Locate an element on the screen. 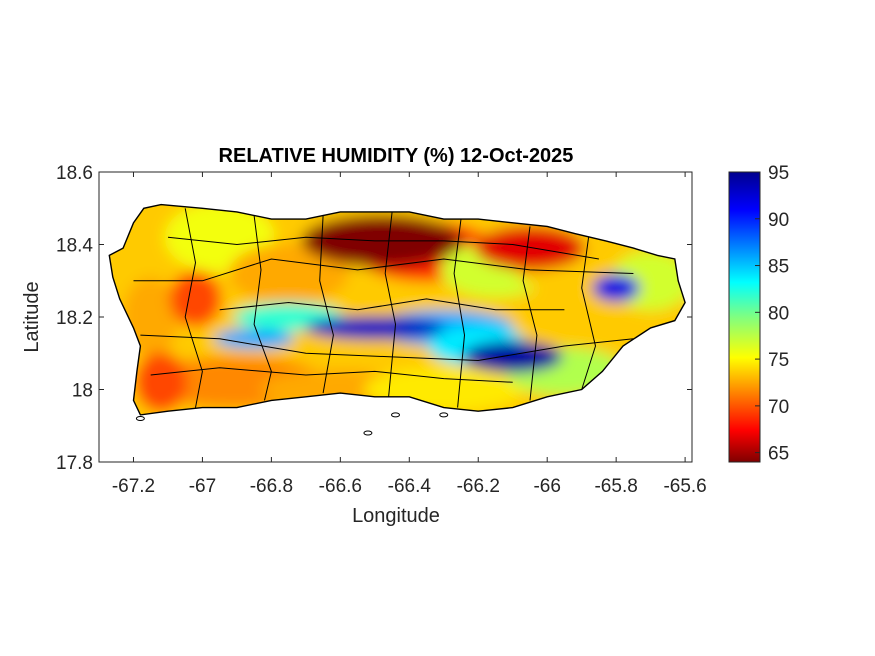 Image resolution: width=875 pixels, height=656 pixels. colorbar-tick-label: 65 is located at coordinates (778, 454).